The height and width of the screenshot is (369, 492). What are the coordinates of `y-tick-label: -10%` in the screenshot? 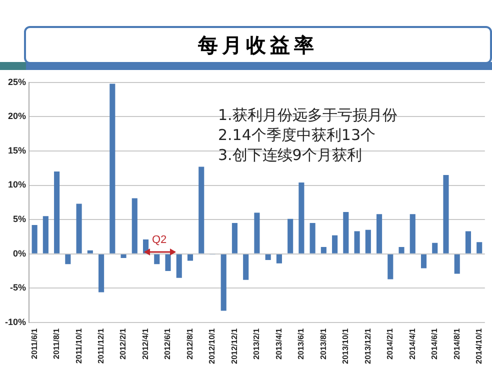 It's located at (15, 321).